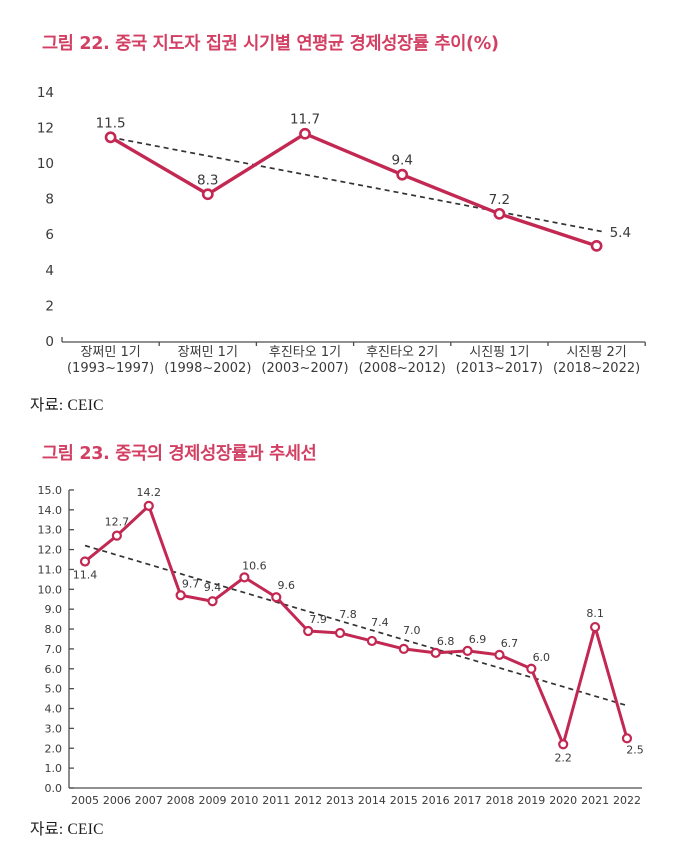 The width and height of the screenshot is (686, 857). What do you see at coordinates (287, 585) in the screenshot?
I see `value-label: 9.6` at bounding box center [287, 585].